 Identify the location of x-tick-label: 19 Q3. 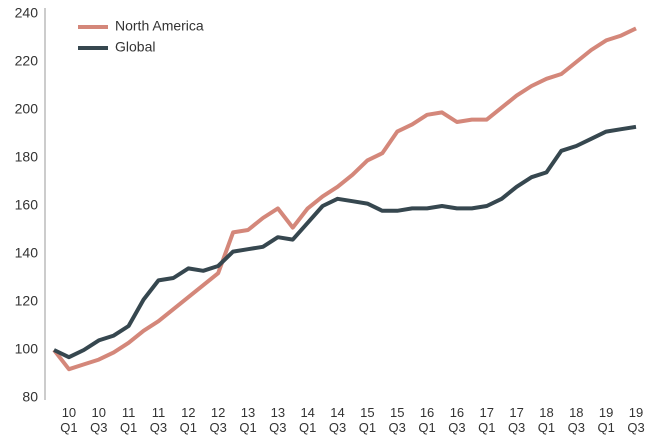
(636, 420).